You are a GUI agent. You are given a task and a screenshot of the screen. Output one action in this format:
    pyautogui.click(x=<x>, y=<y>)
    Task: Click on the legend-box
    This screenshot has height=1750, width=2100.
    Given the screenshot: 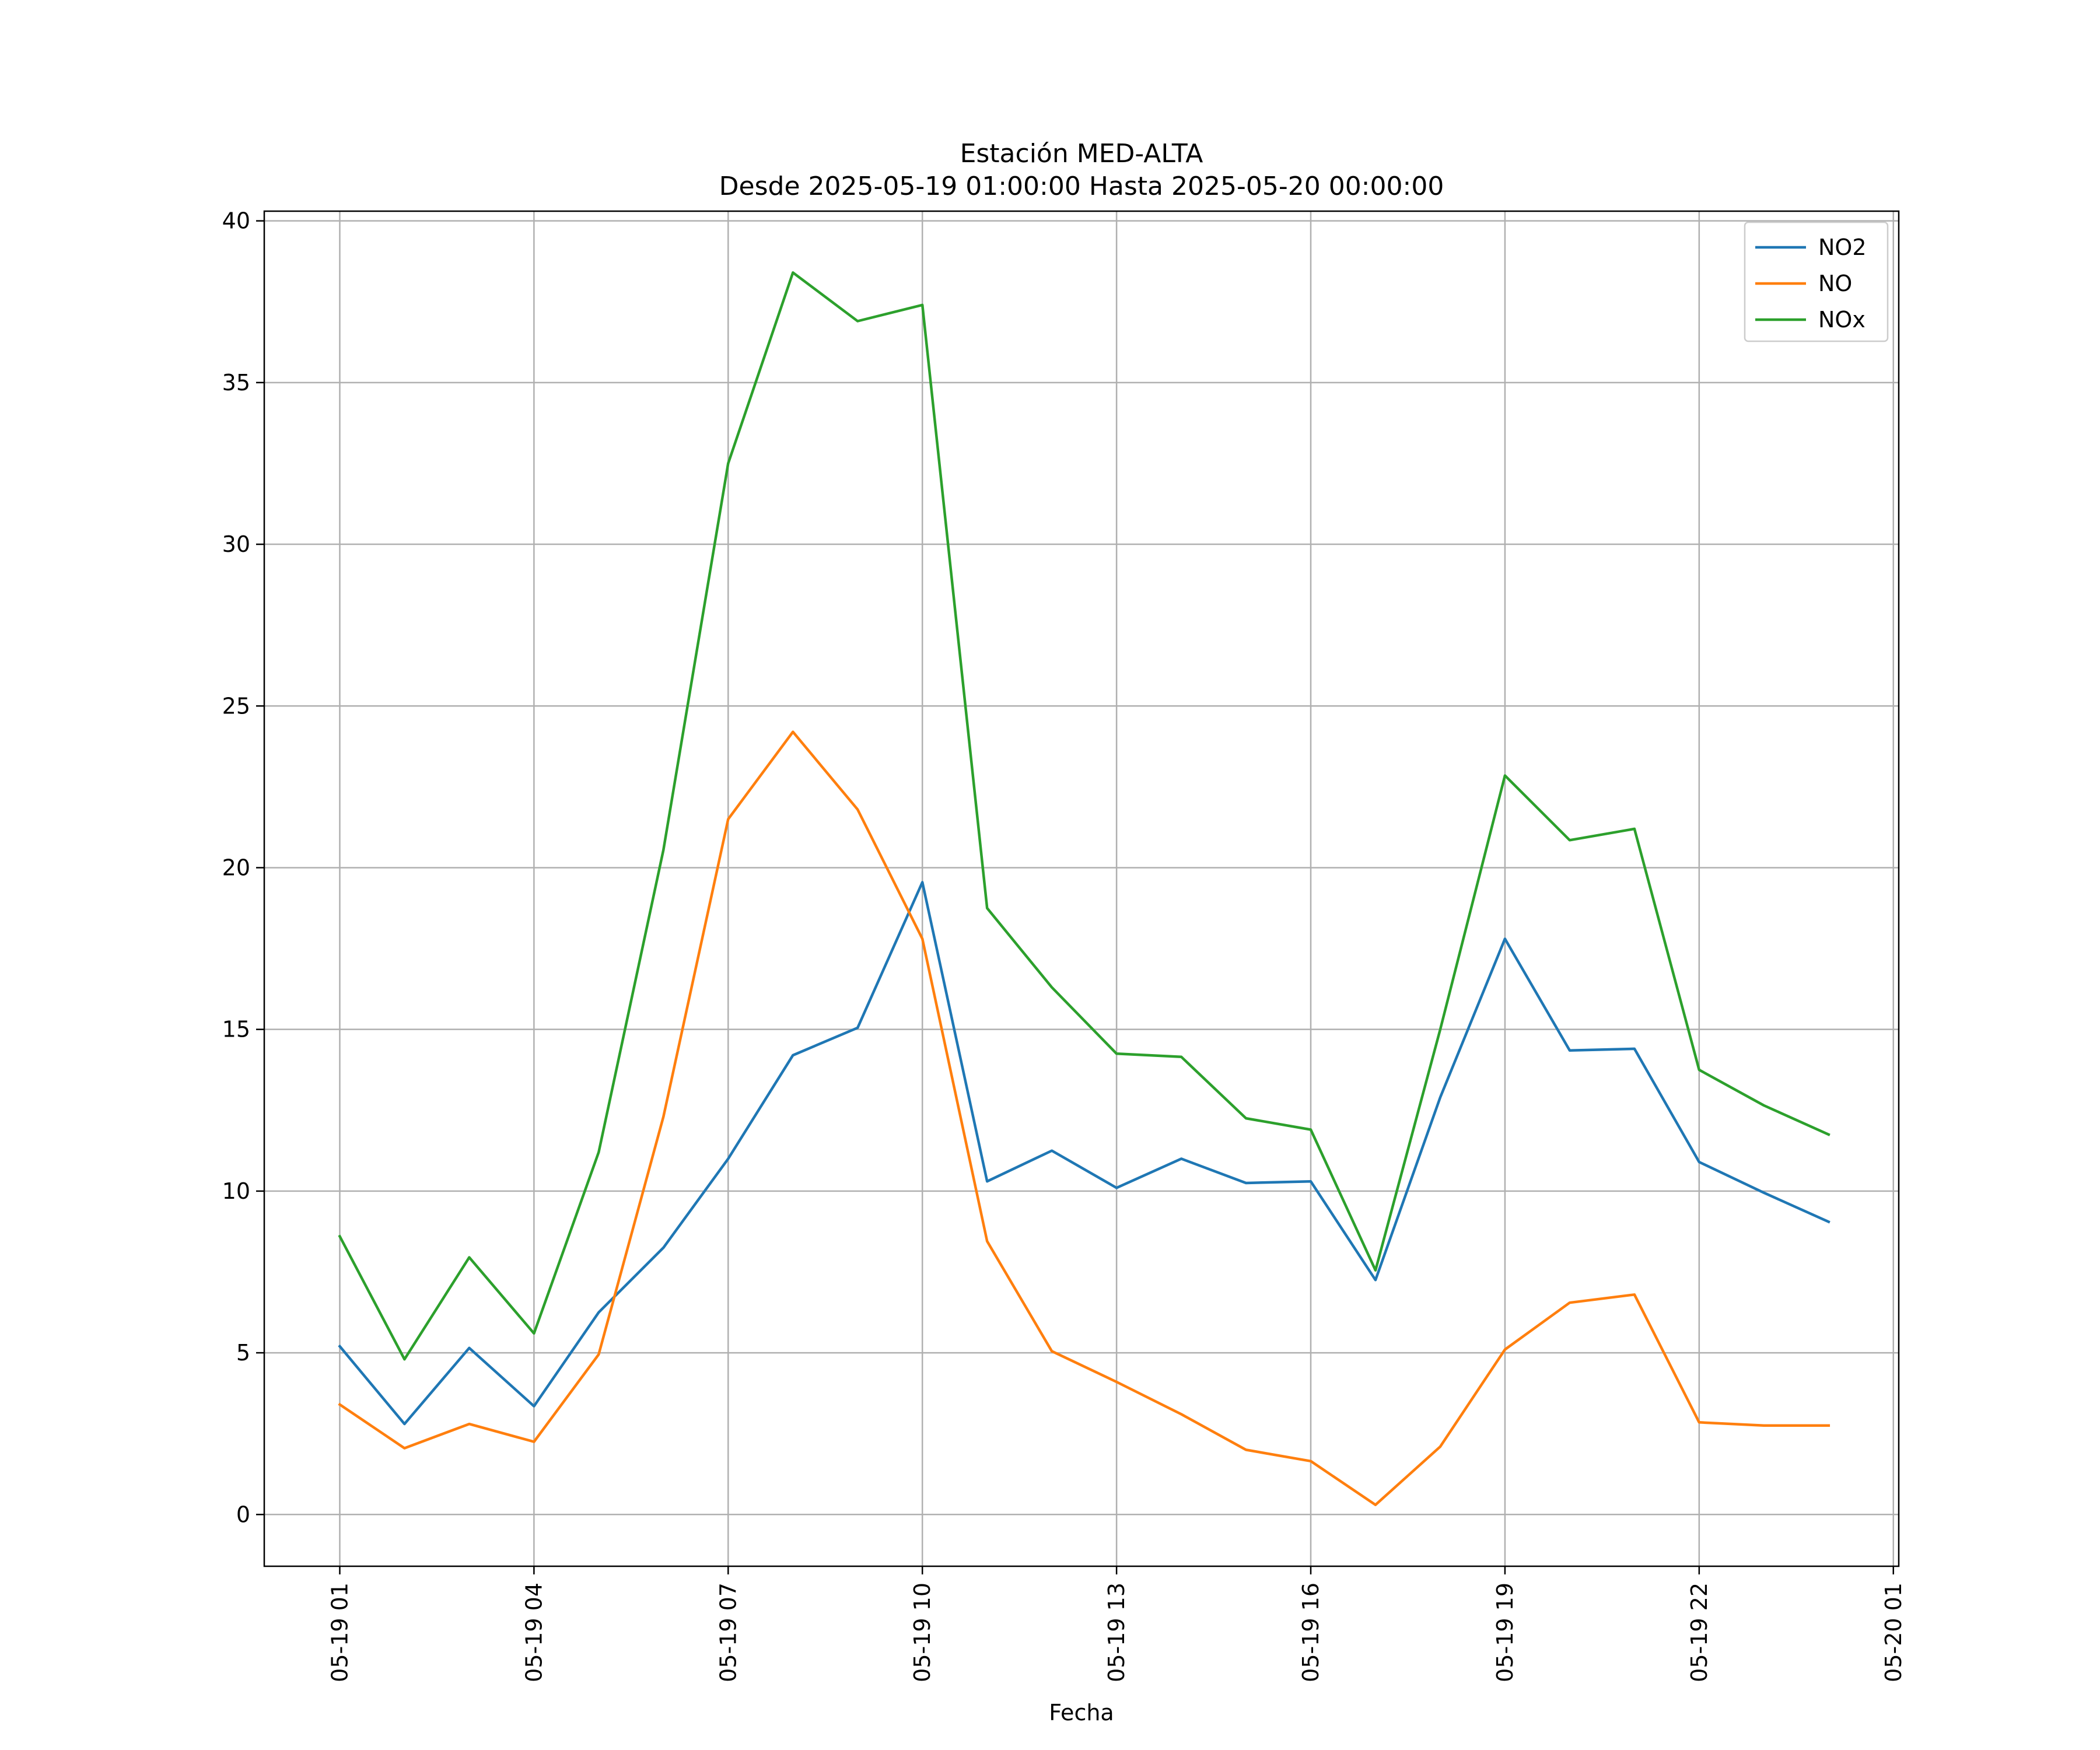 What is the action you would take?
    pyautogui.click(x=1817, y=281)
    